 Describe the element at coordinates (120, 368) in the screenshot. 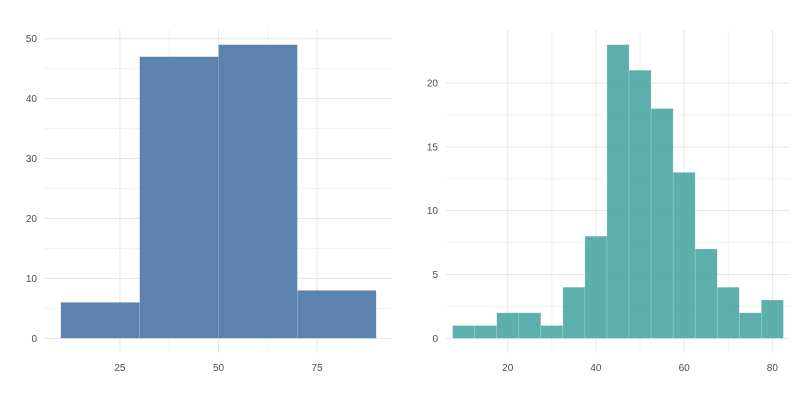

I see `x-tick-label: 25` at that location.